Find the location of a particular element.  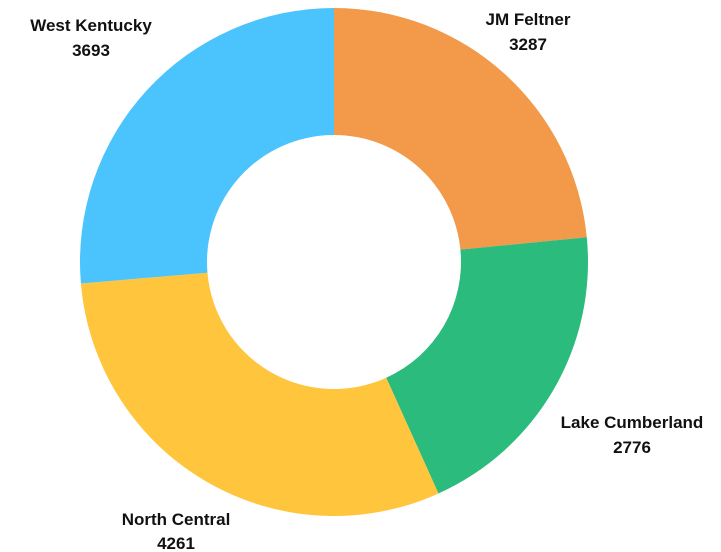

slice-label-value-1: 2776 is located at coordinates (632, 447).